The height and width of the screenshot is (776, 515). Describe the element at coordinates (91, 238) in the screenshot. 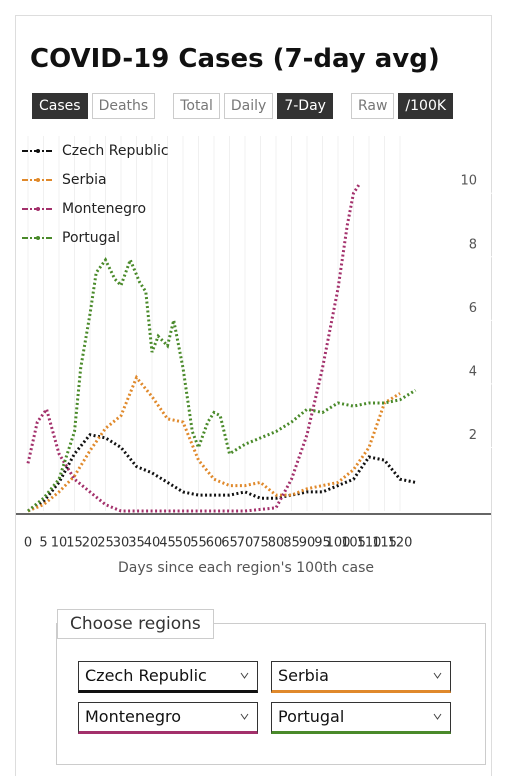

I see `legend-label: Portugal` at that location.